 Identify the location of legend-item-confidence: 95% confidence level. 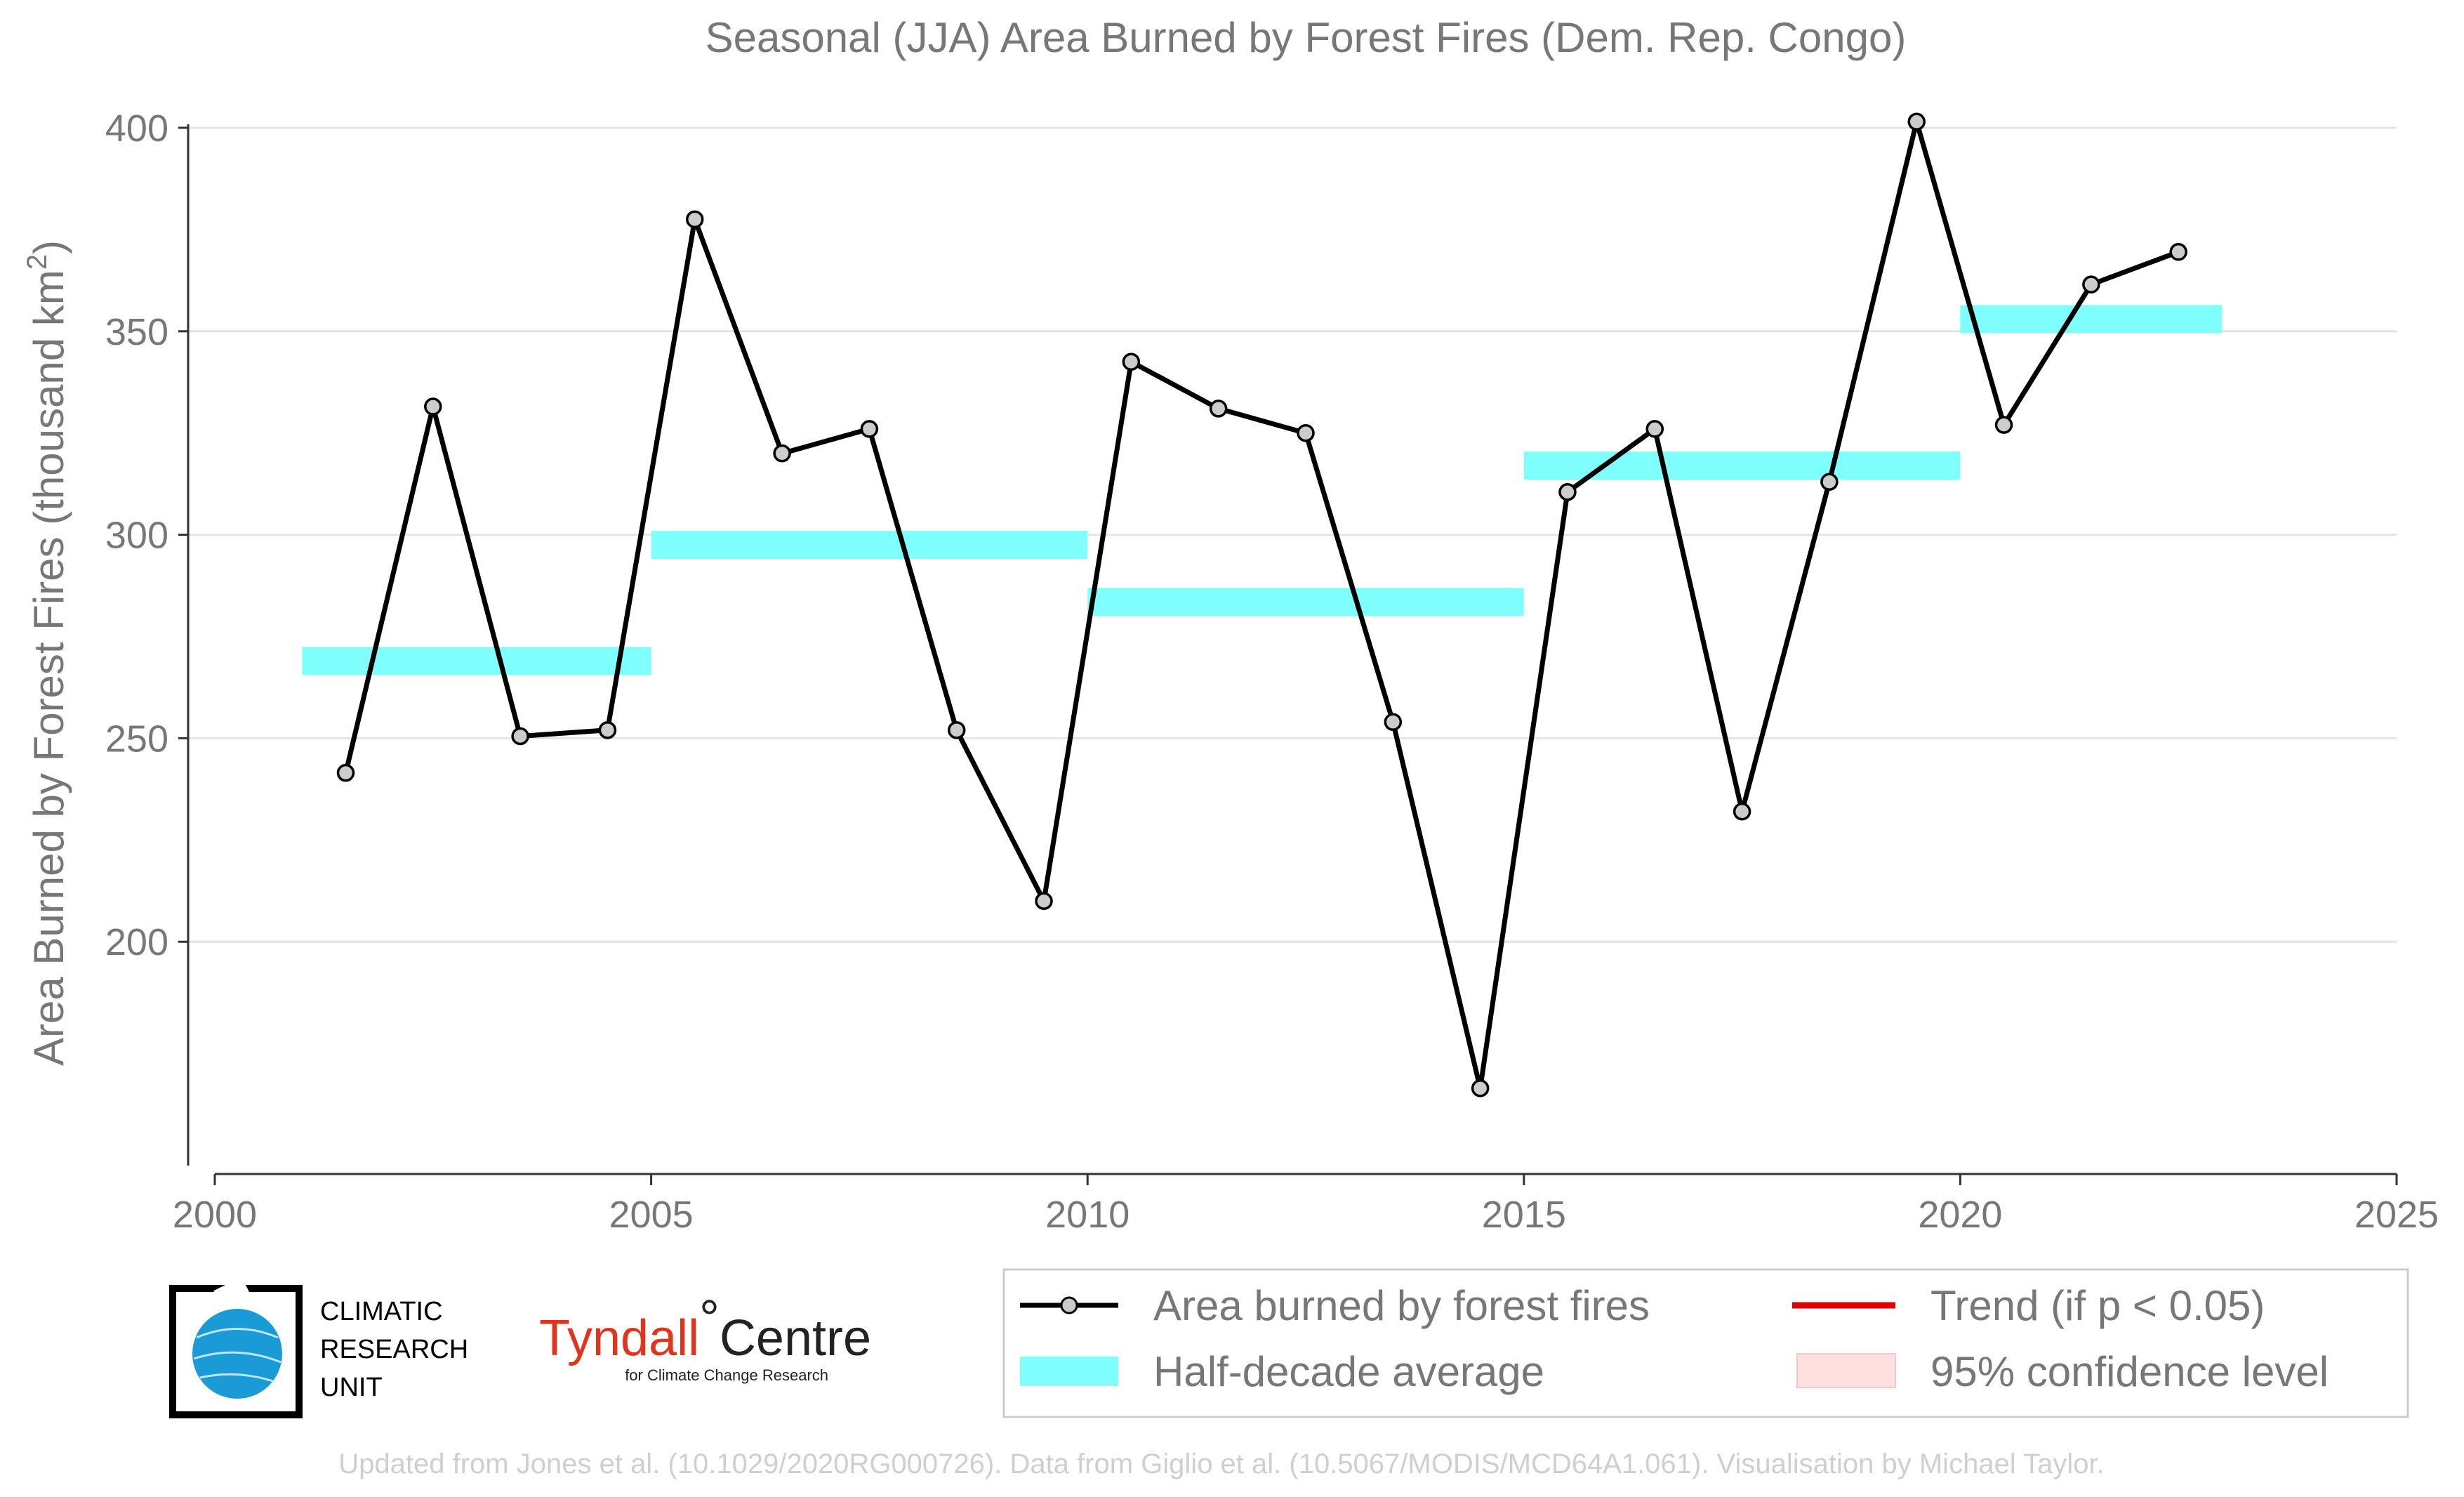
(2062, 1371).